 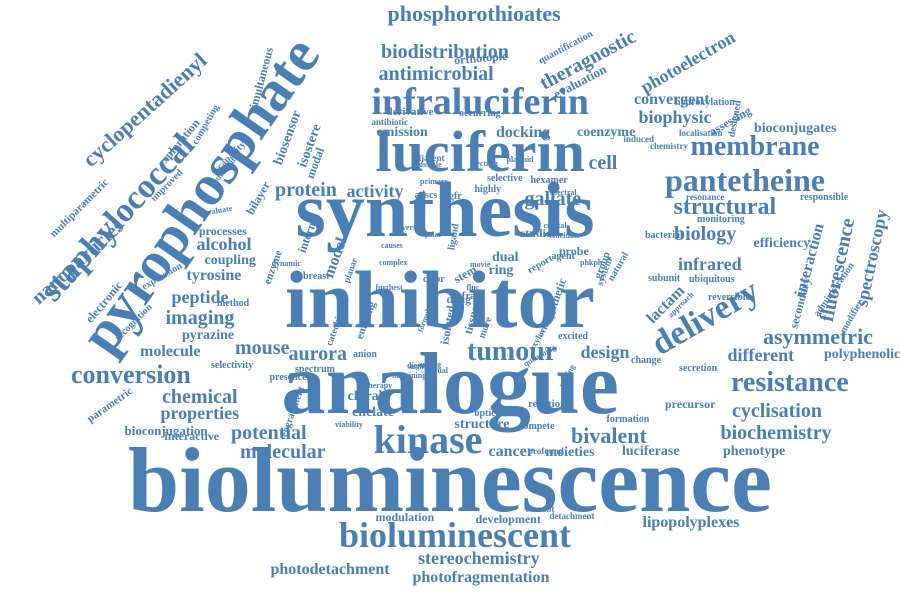 I want to click on word-imagining: imagining, so click(x=409, y=375).